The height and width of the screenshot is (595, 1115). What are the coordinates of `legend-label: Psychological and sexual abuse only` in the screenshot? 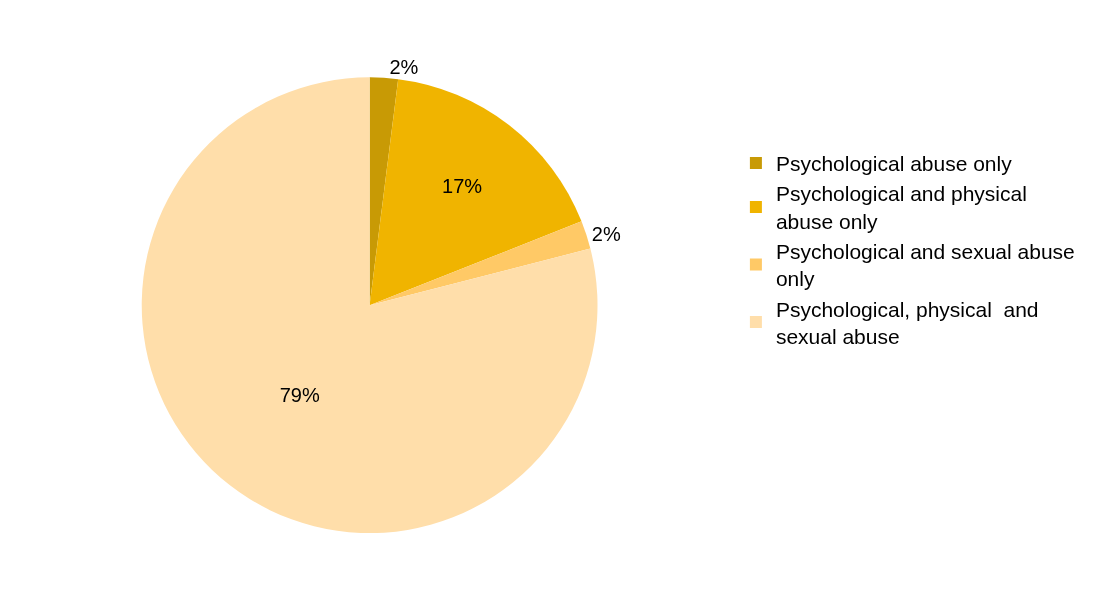 It's located at (925, 265).